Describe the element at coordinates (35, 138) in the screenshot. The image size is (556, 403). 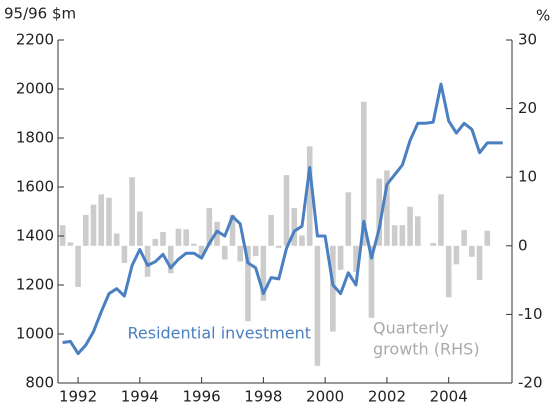
I see `y-tick-label: 1800` at that location.